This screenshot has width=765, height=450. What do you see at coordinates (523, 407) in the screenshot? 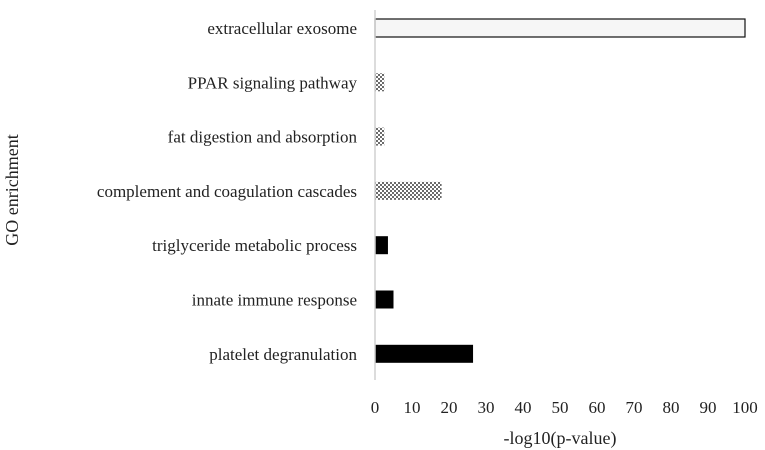
I see `x-tick-label: 40` at bounding box center [523, 407].